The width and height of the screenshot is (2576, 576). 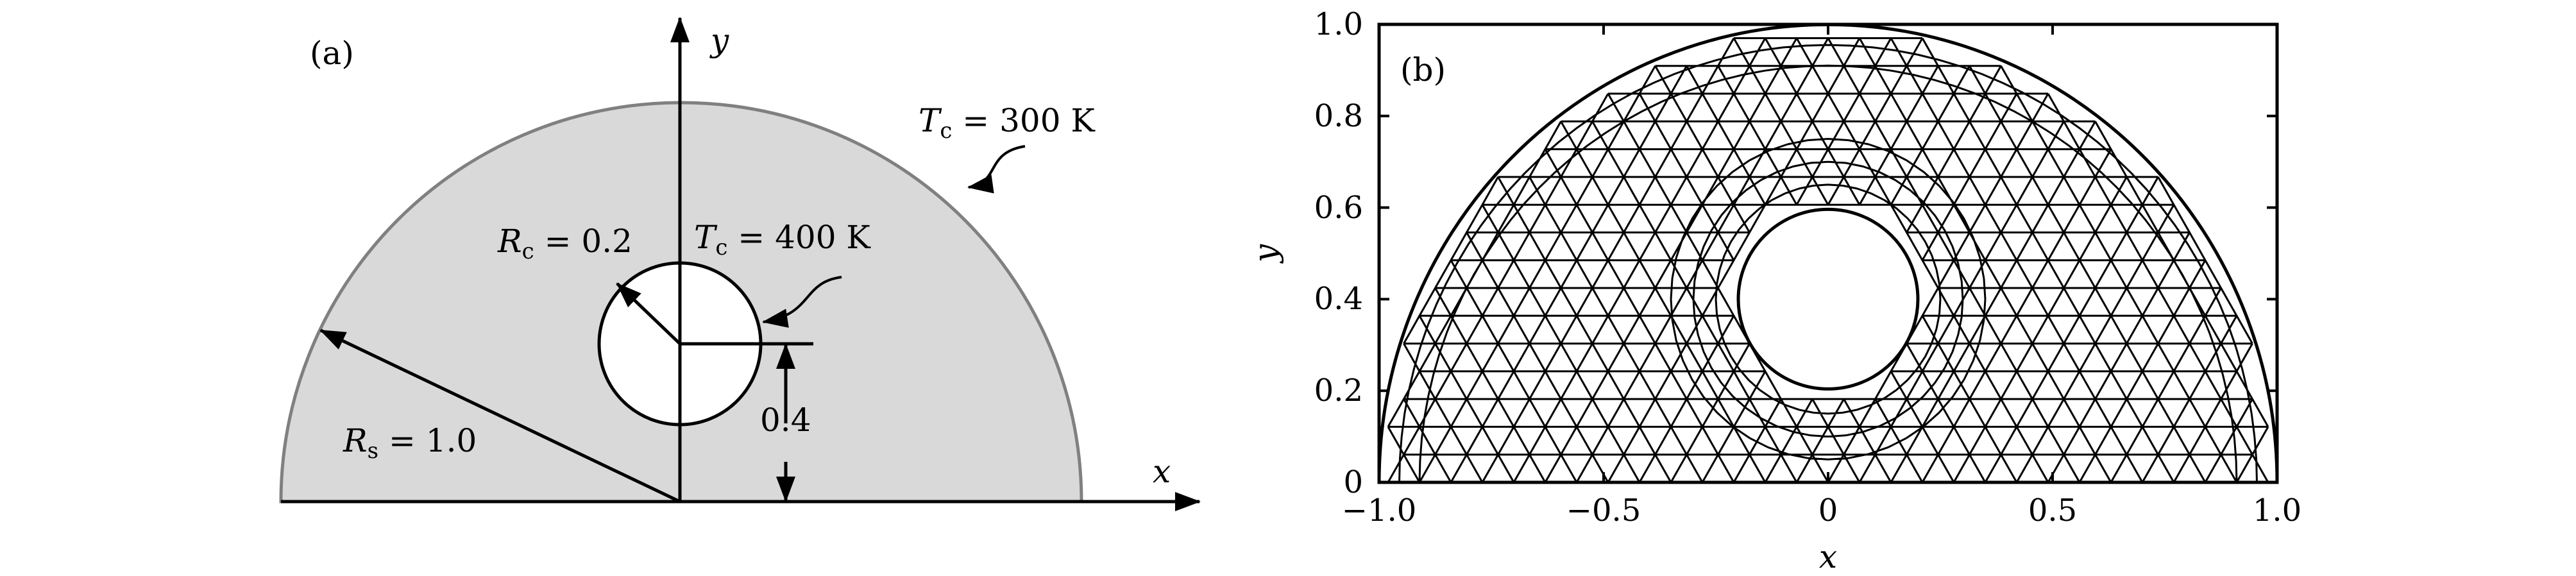 I want to click on tick-y-4: 0.8, so click(x=1338, y=116).